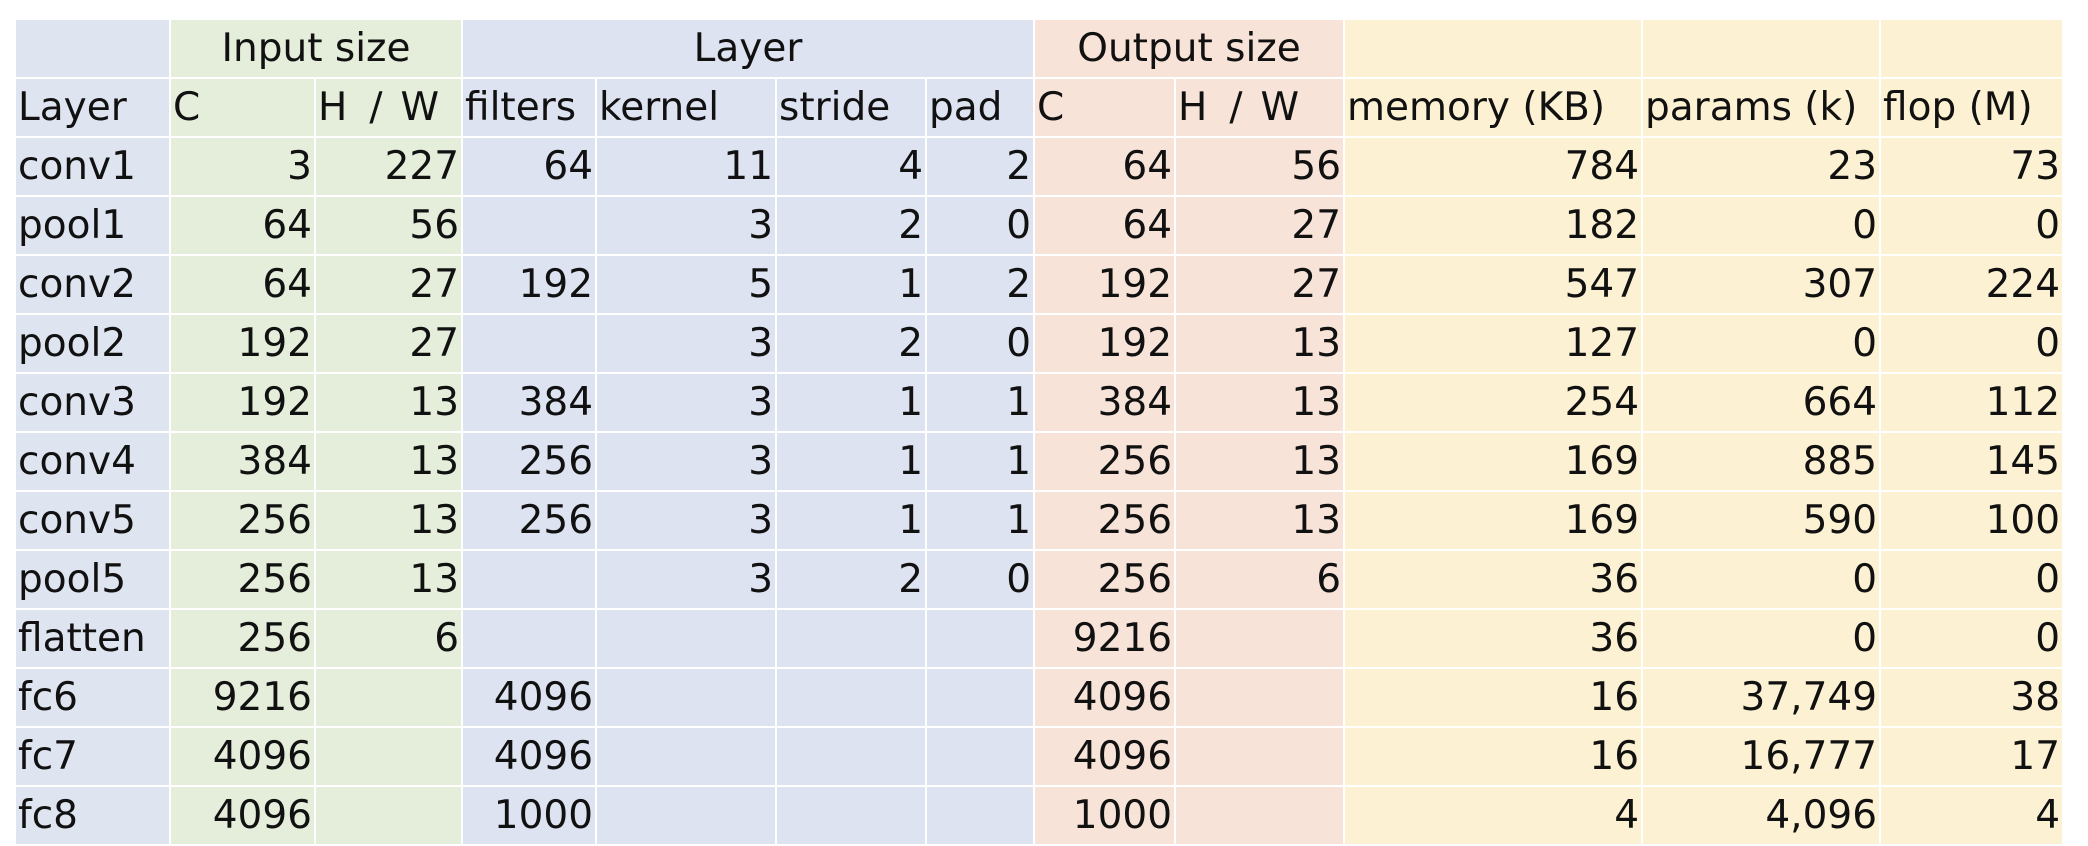 This screenshot has height=846, width=2088. Describe the element at coordinates (1039, 48) in the screenshot. I see `group-header-row: Input size Layer Output size` at that location.